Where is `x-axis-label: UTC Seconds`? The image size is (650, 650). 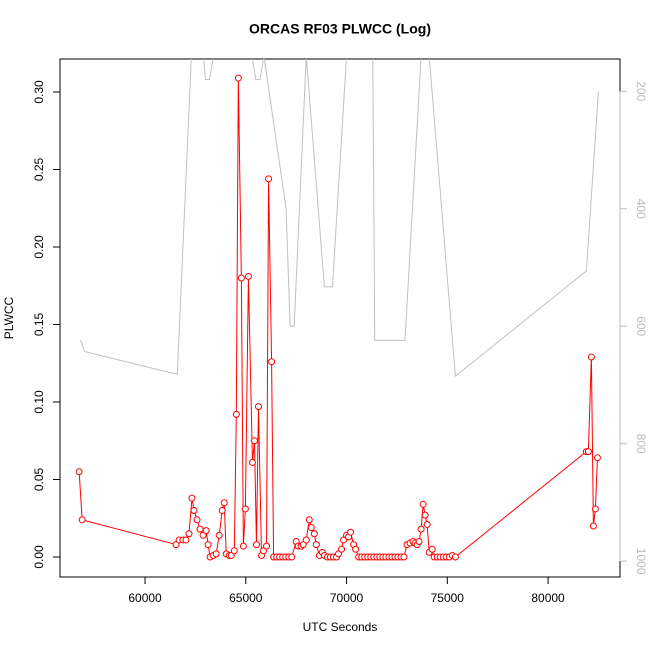
x-axis-label: UTC Seconds is located at coordinates (340, 627).